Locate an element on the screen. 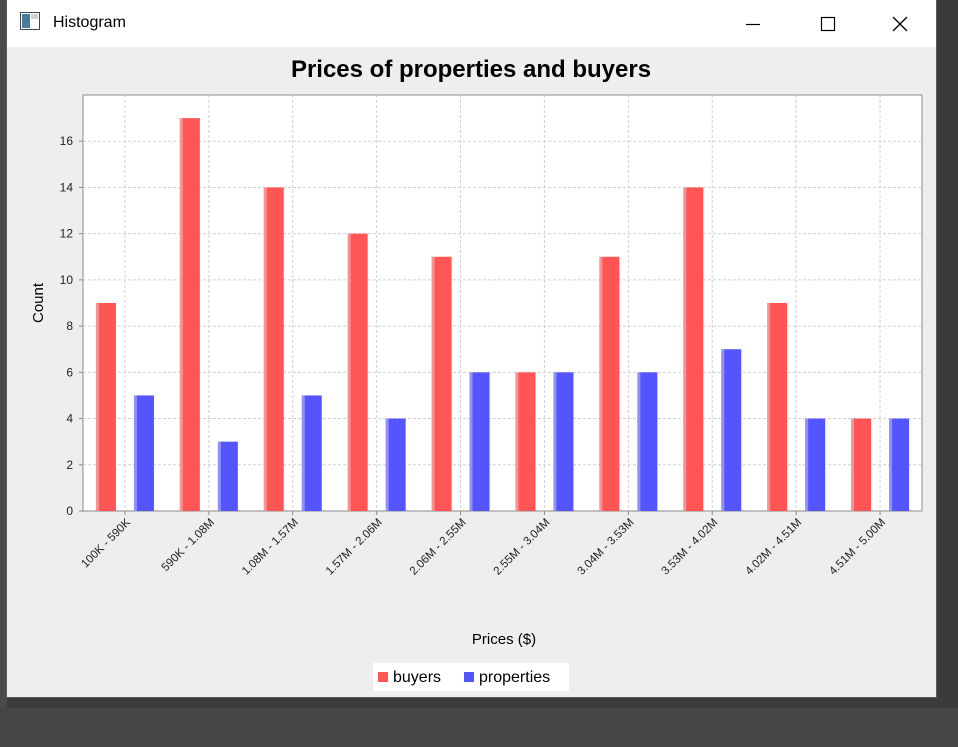 This screenshot has height=747, width=958. close-icon is located at coordinates (900, 23).